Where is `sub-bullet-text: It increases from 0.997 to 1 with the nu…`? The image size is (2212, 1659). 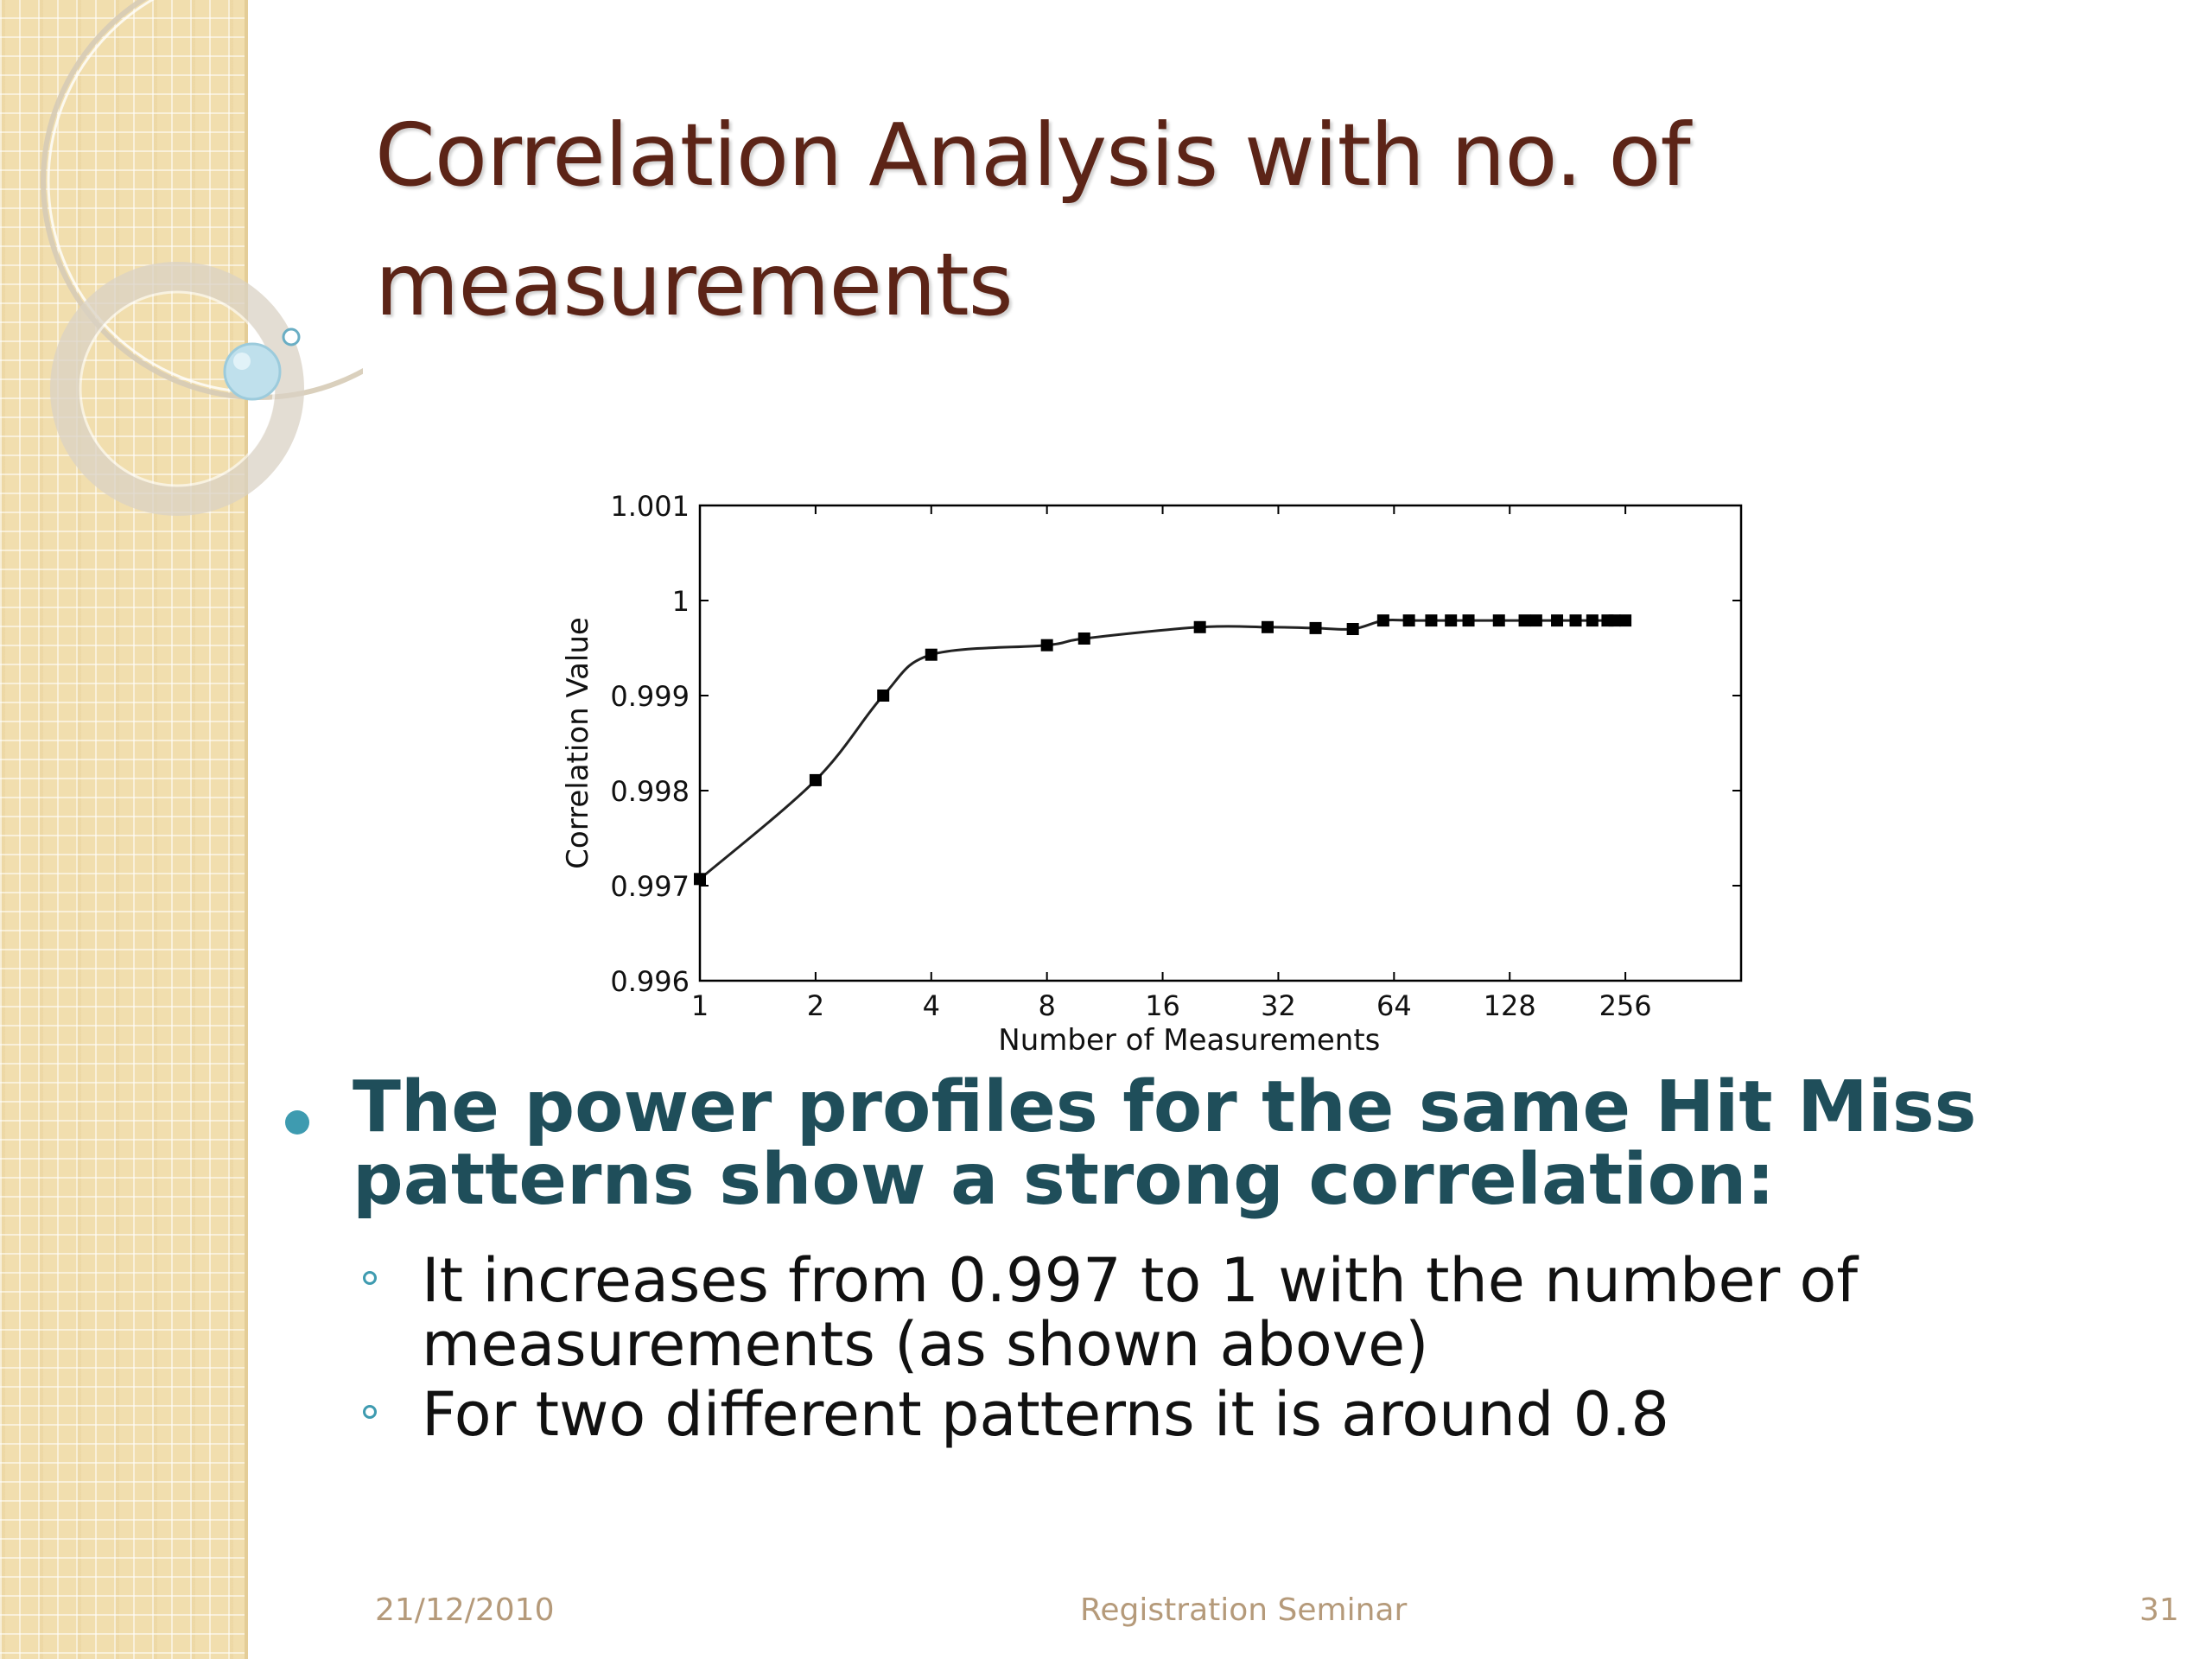 sub-bullet-text: It increases from 0.997 to 1 with the nu… is located at coordinates (1140, 1312).